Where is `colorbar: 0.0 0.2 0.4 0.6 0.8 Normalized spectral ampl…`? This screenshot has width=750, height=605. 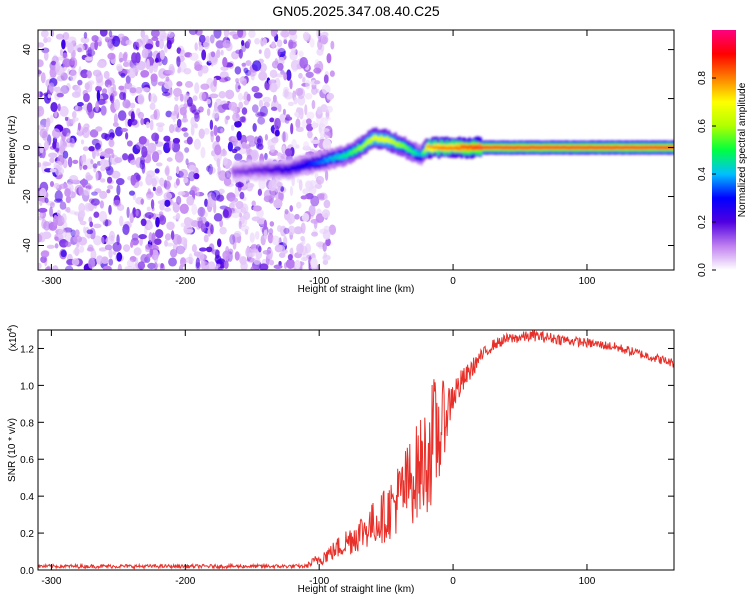
colorbar: 0.0 0.2 0.4 0.6 0.8 Normalized spectral ampl… is located at coordinates (722, 153).